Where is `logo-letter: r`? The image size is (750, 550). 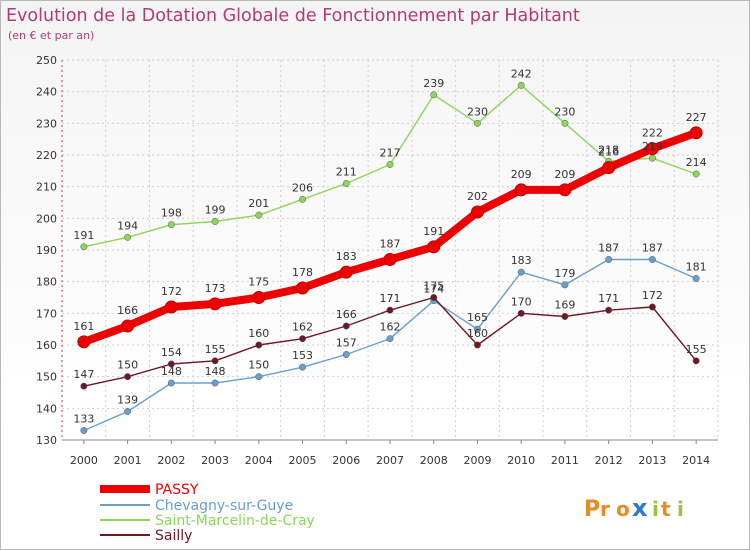 logo-letter: r is located at coordinates (605, 509).